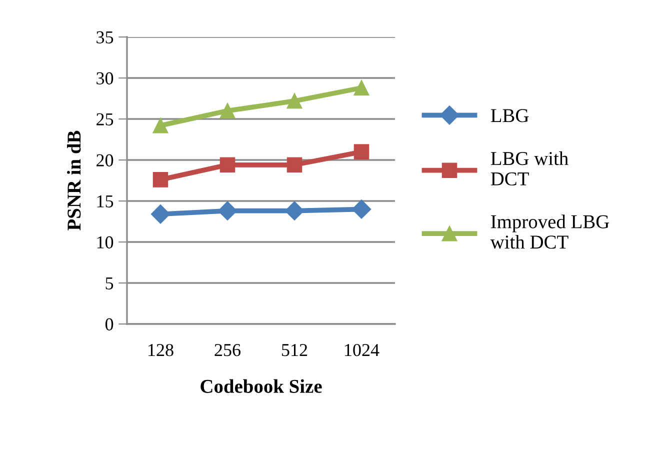 The height and width of the screenshot is (452, 649). I want to click on x-tick-label: 256, so click(227, 350).